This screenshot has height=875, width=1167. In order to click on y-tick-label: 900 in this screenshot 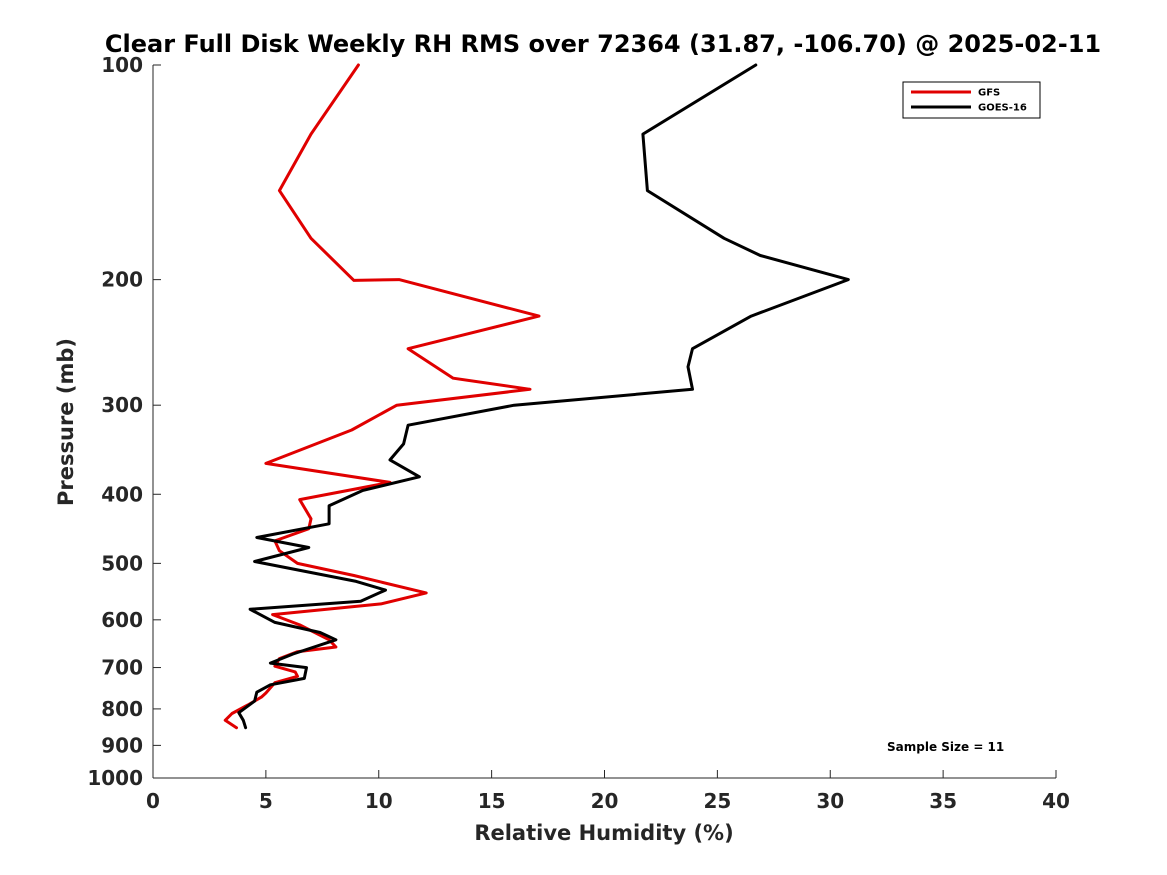, I will do `click(122, 745)`.